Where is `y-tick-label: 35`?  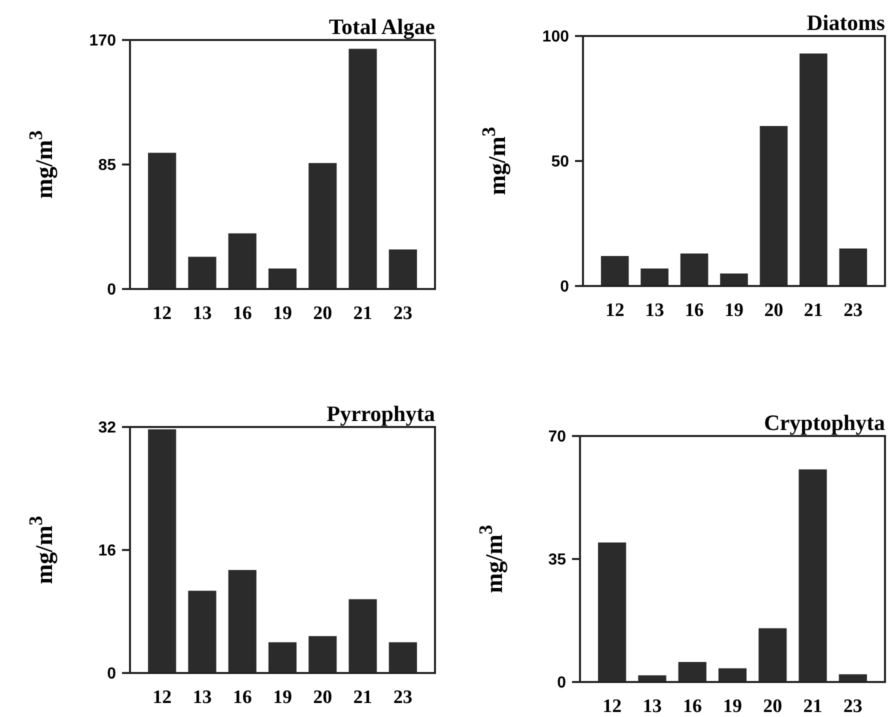
y-tick-label: 35 is located at coordinates (557, 560).